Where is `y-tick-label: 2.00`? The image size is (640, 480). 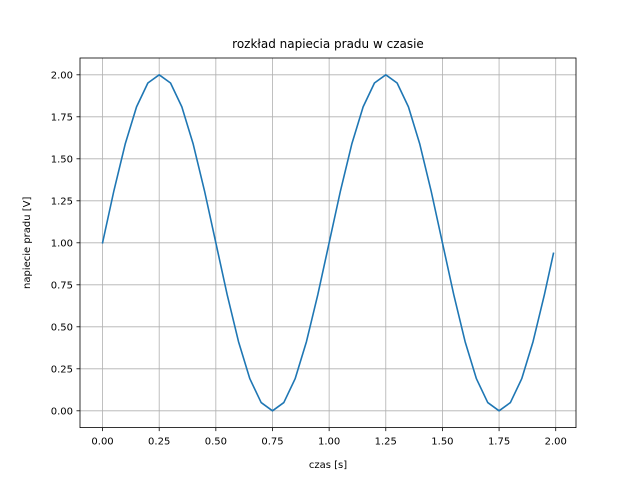
y-tick-label: 2.00 is located at coordinates (62, 75).